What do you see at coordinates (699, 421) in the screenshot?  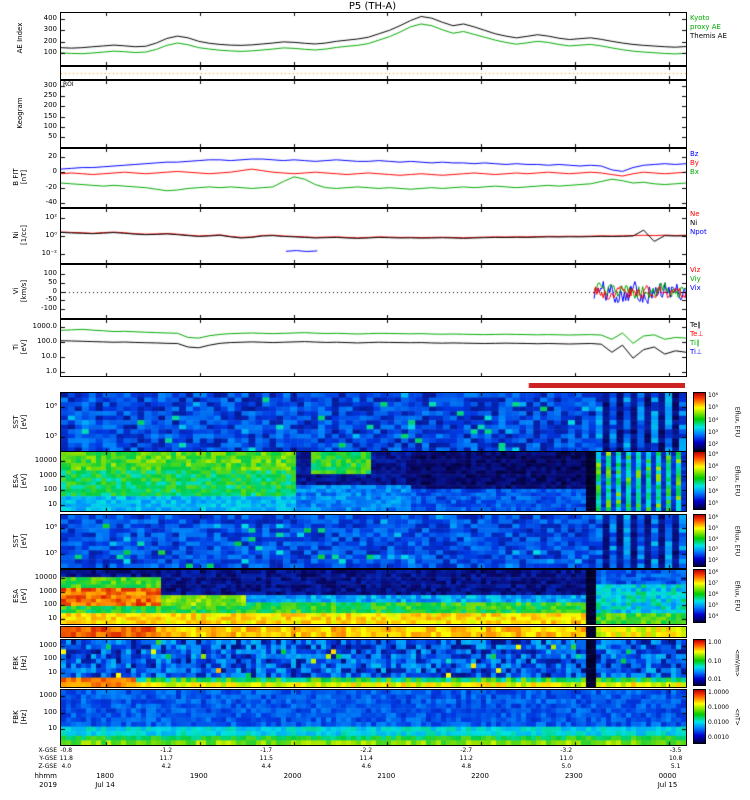 I see `colorbar-sst-e` at bounding box center [699, 421].